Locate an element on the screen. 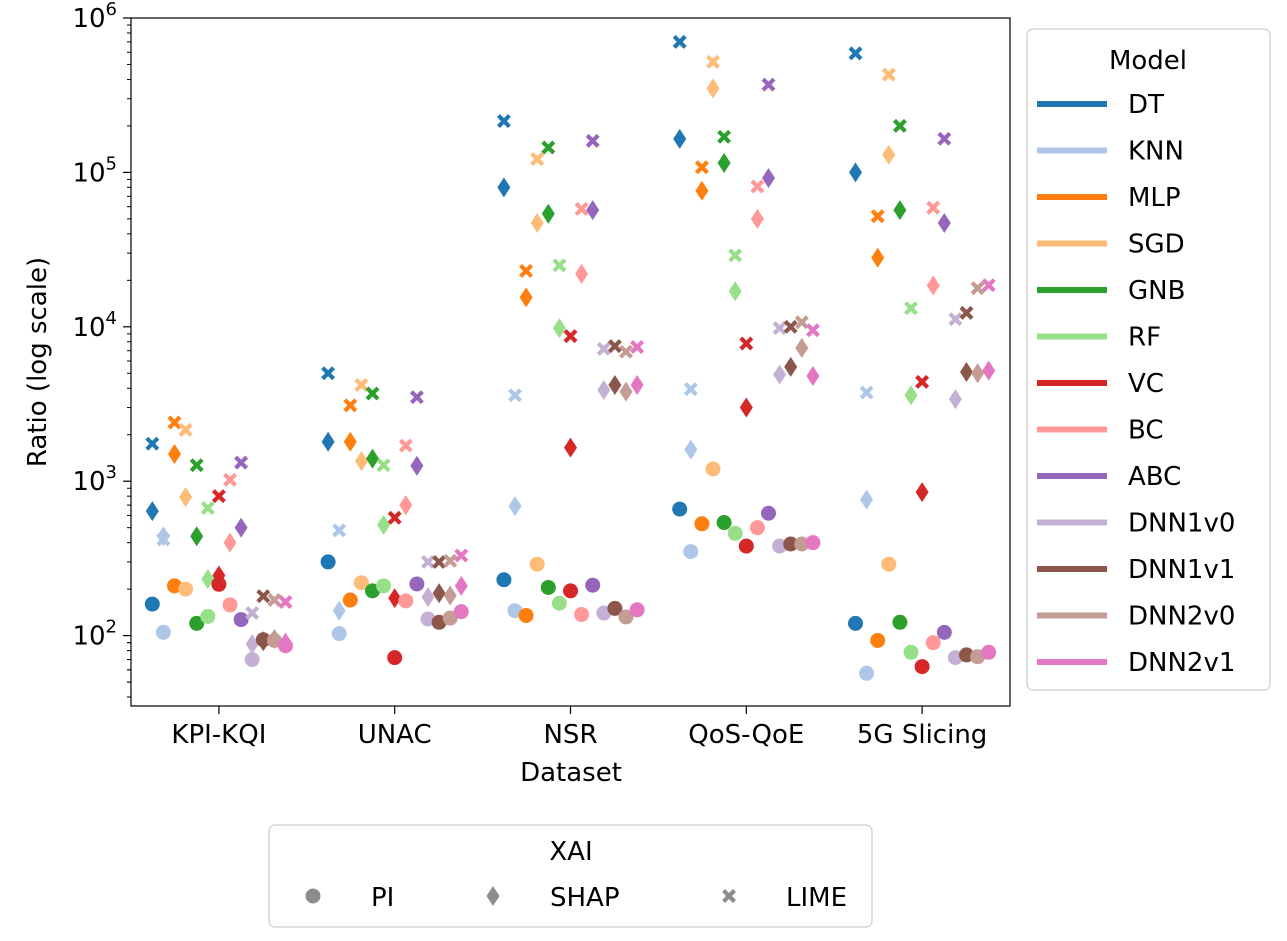 This screenshot has width=1287, height=941. y-tick-label: 10² is located at coordinates (94, 634).